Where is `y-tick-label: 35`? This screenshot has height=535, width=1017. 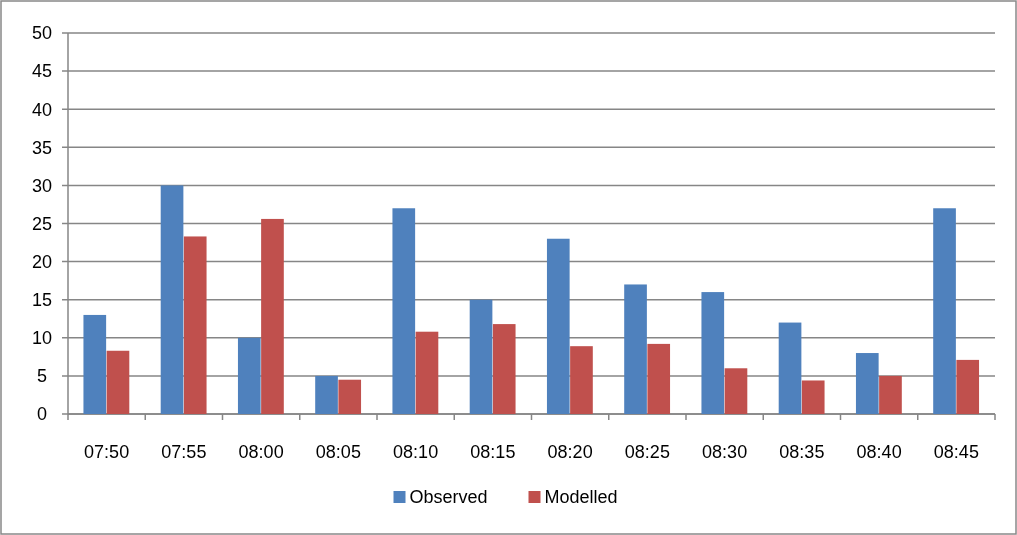 y-tick-label: 35 is located at coordinates (42, 147).